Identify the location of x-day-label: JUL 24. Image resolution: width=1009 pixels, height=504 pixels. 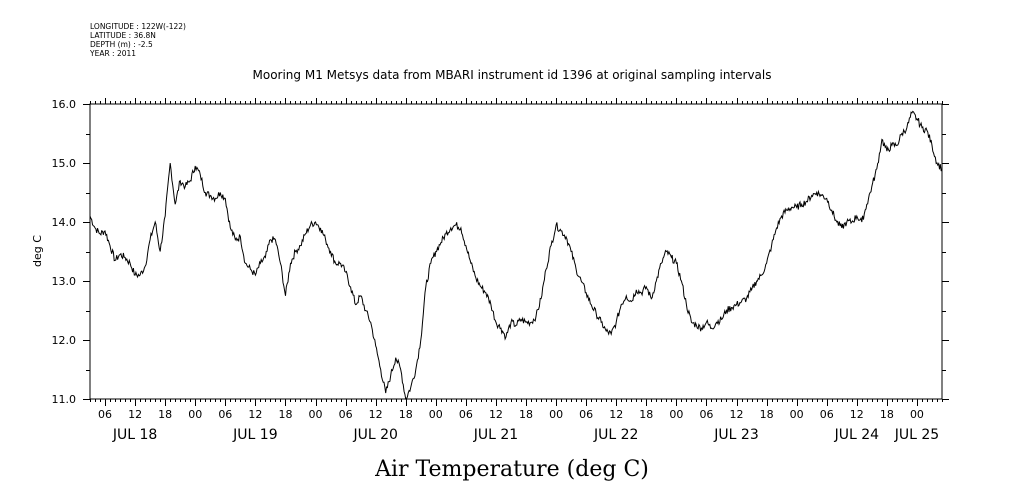
(857, 435).